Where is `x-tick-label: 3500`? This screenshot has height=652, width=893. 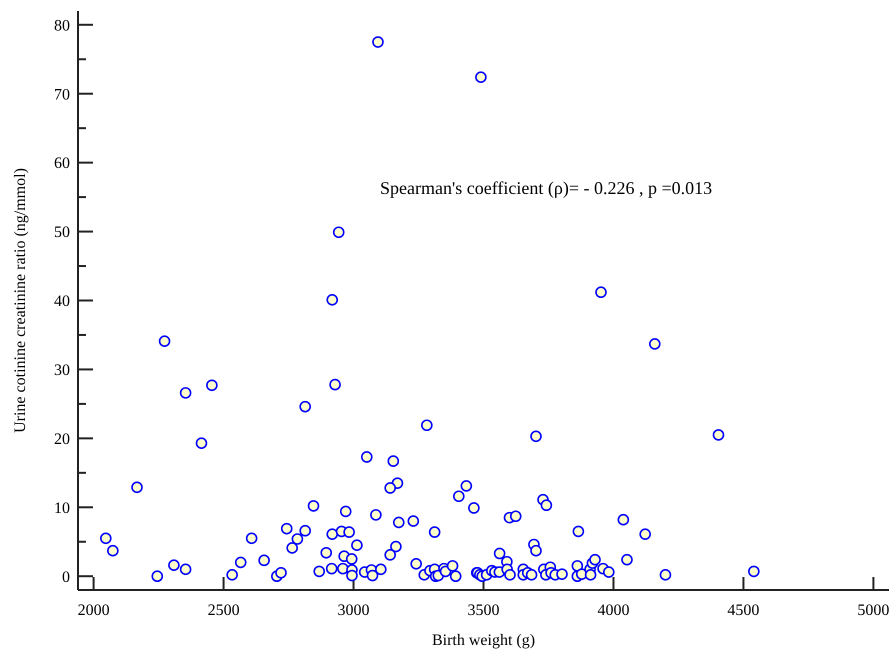 x-tick-label: 3500 is located at coordinates (484, 610).